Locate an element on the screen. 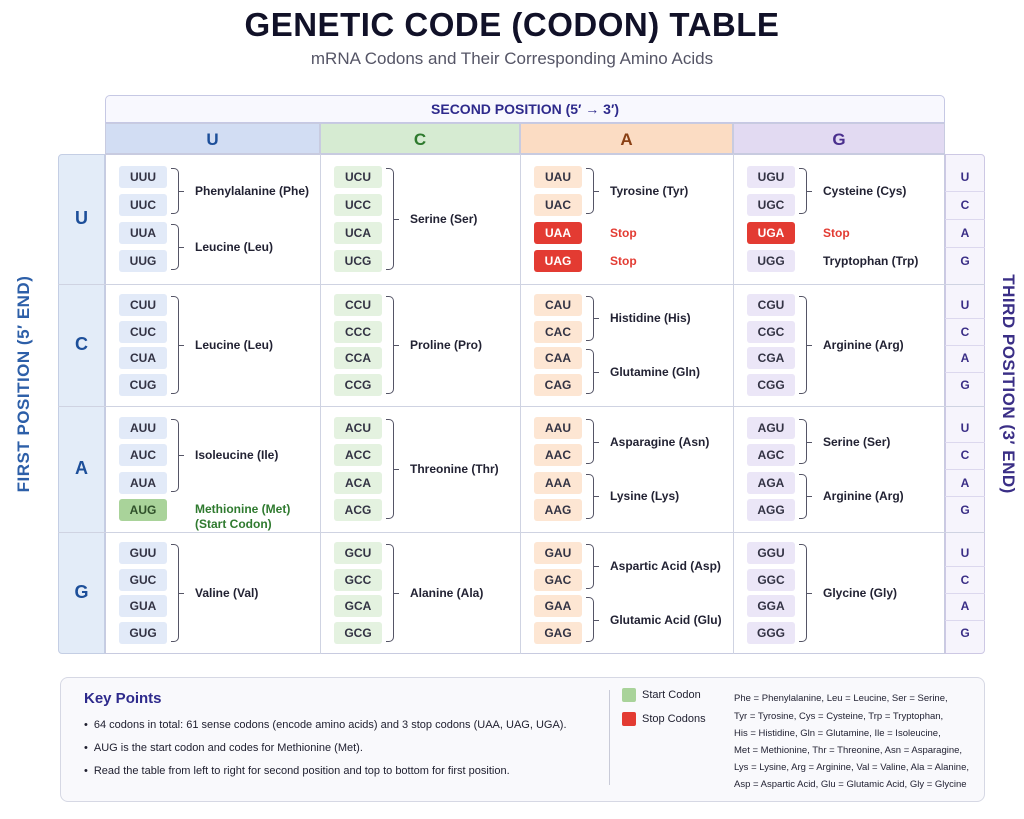 This screenshot has height=819, width=1024. codon-acu: ACU is located at coordinates (358, 427).